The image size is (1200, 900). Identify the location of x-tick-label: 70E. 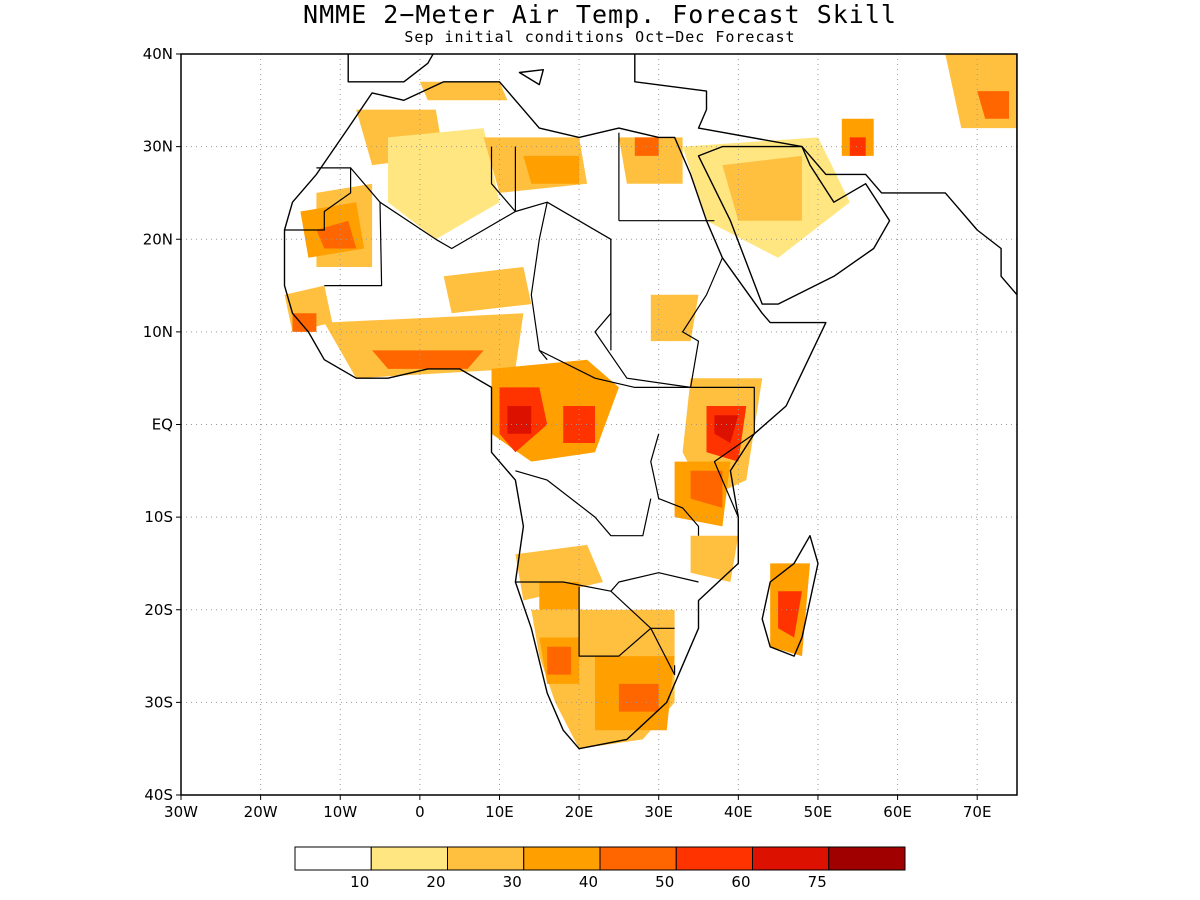
(977, 812).